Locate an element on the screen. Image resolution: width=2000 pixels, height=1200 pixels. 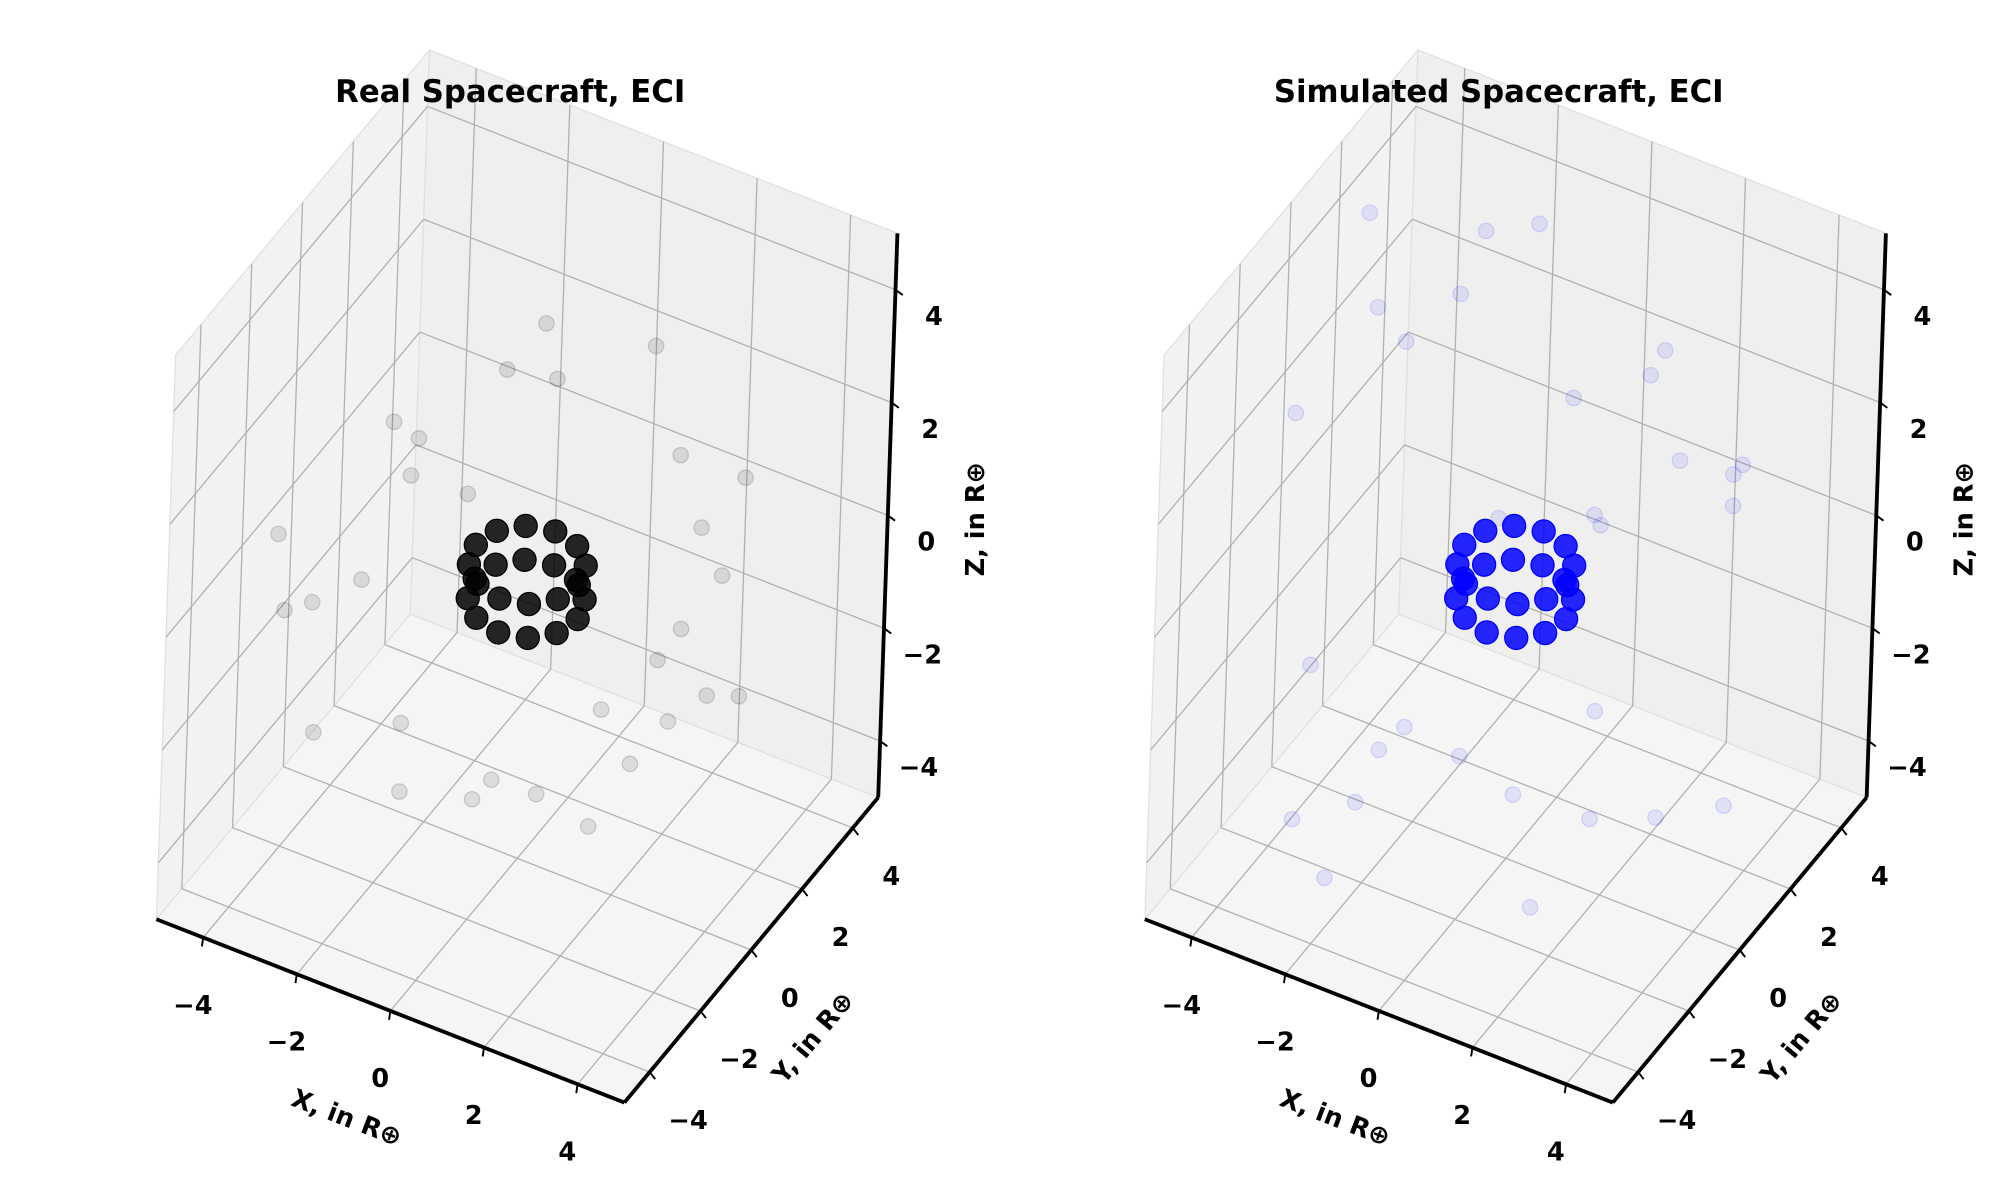
z-tick-label: −2 is located at coordinates (1910, 655).